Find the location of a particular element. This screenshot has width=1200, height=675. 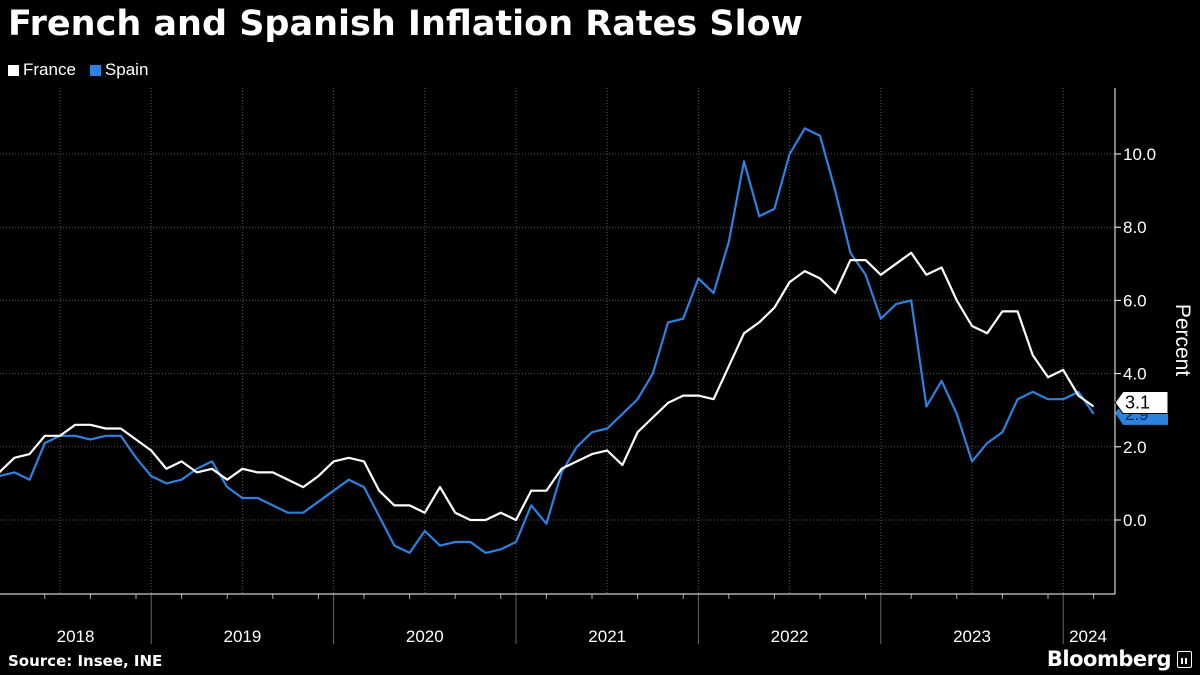

last-value-tag-france is located at coordinates (1141, 403).